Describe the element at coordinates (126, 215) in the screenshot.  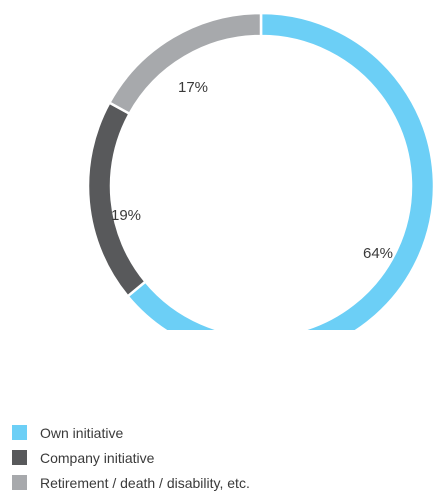
I see `slice-label-company-initiative: 19%` at that location.